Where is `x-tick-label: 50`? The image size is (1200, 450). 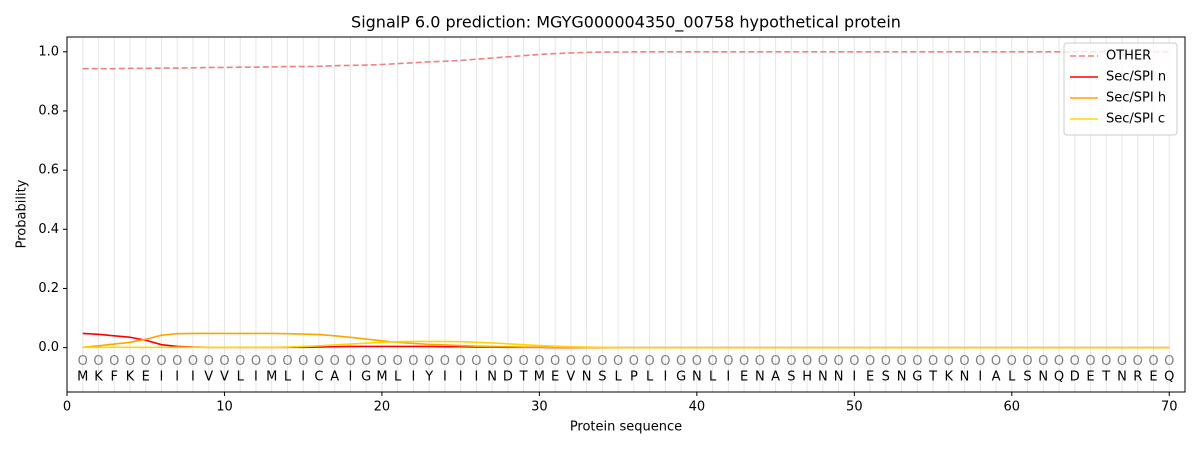
x-tick-label: 50 is located at coordinates (854, 407).